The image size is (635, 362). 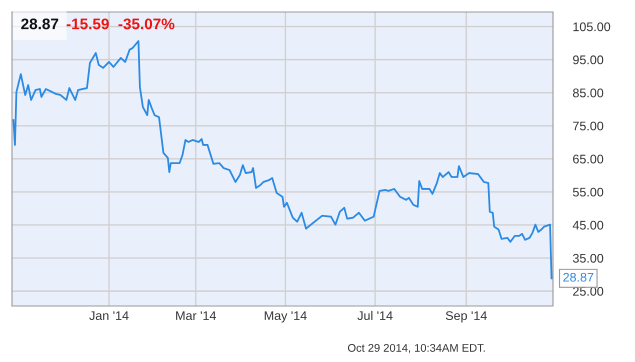 What do you see at coordinates (120, 24) in the screenshot?
I see `chart-subtitle: -15.59 -35.07%` at bounding box center [120, 24].